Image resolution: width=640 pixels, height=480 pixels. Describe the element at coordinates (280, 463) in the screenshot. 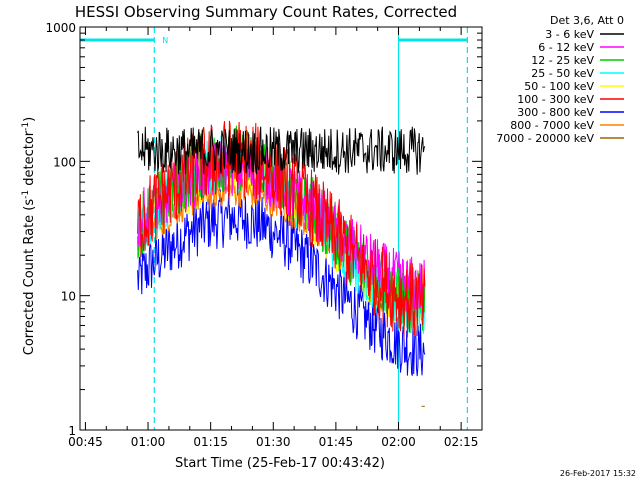

I see `x-axis-label: Start Time (25-Feb-17 00:43:42)` at that location.